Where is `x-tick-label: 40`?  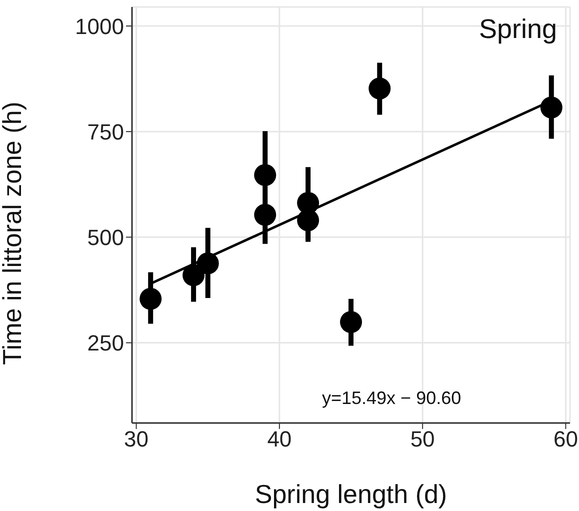 x-tick-label: 40 is located at coordinates (279, 439).